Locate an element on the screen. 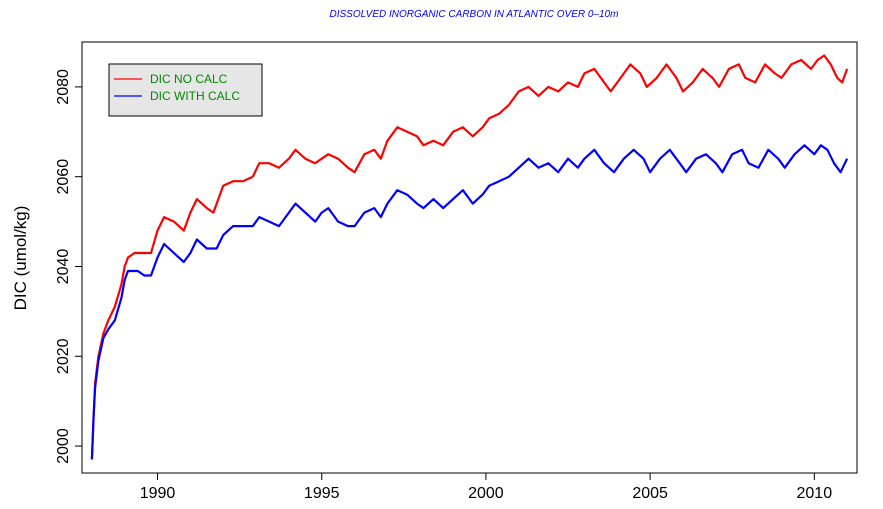 This screenshot has height=509, width=883. y-axis: 2000 2020 2040 2060 2080 is located at coordinates (68, 266).